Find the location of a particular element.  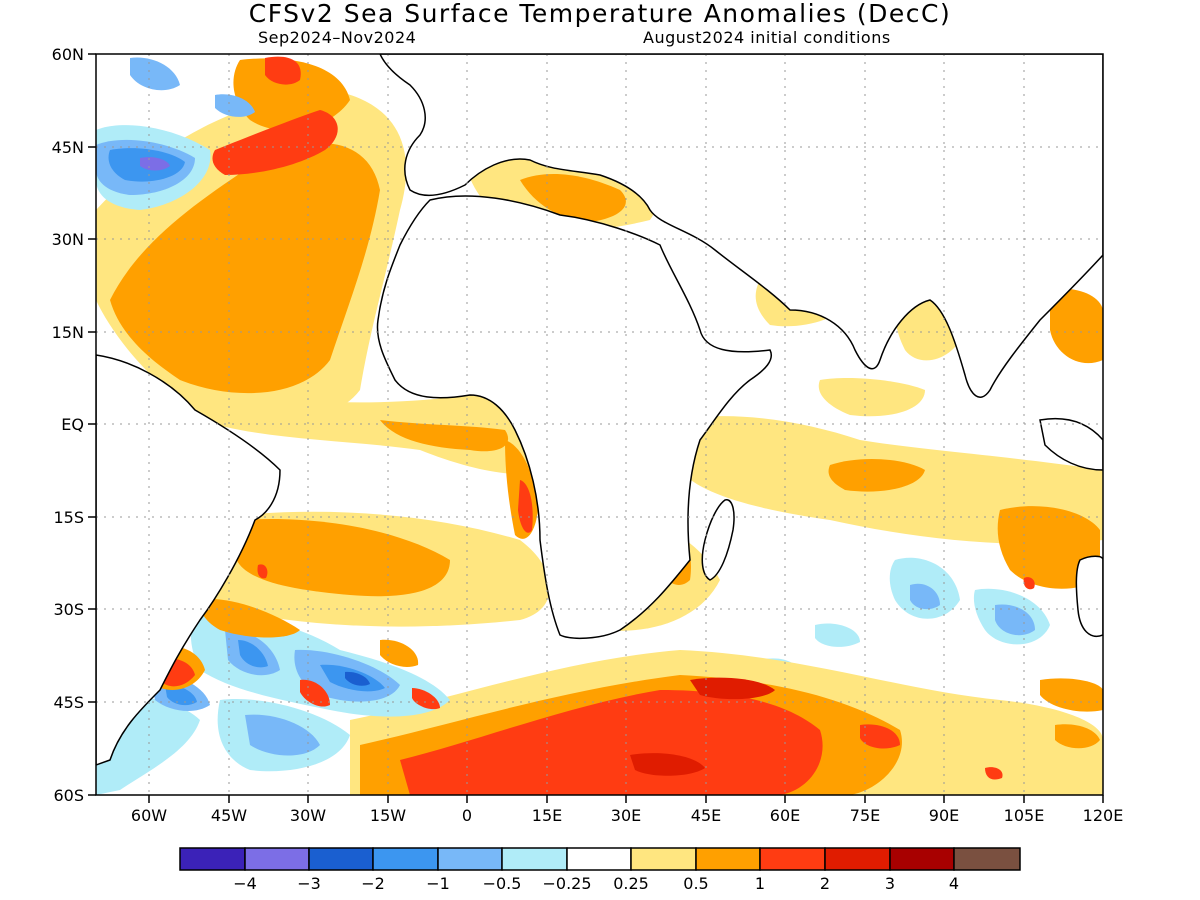

lat-label: 30S is located at coordinates (68, 609).